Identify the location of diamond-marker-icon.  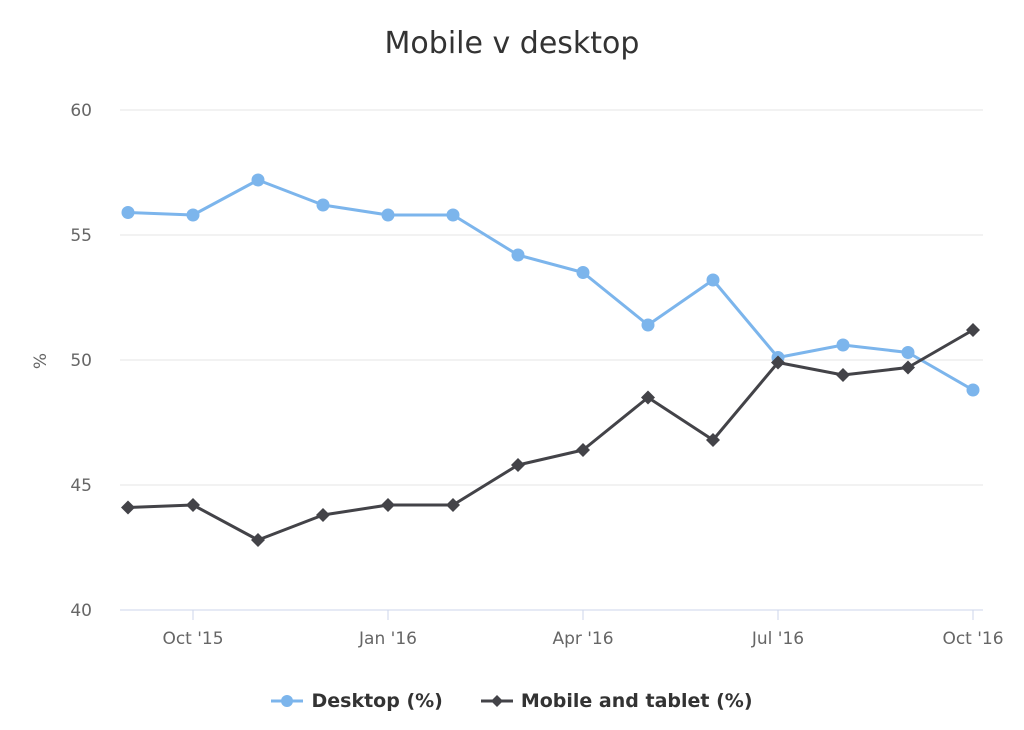
(496, 701).